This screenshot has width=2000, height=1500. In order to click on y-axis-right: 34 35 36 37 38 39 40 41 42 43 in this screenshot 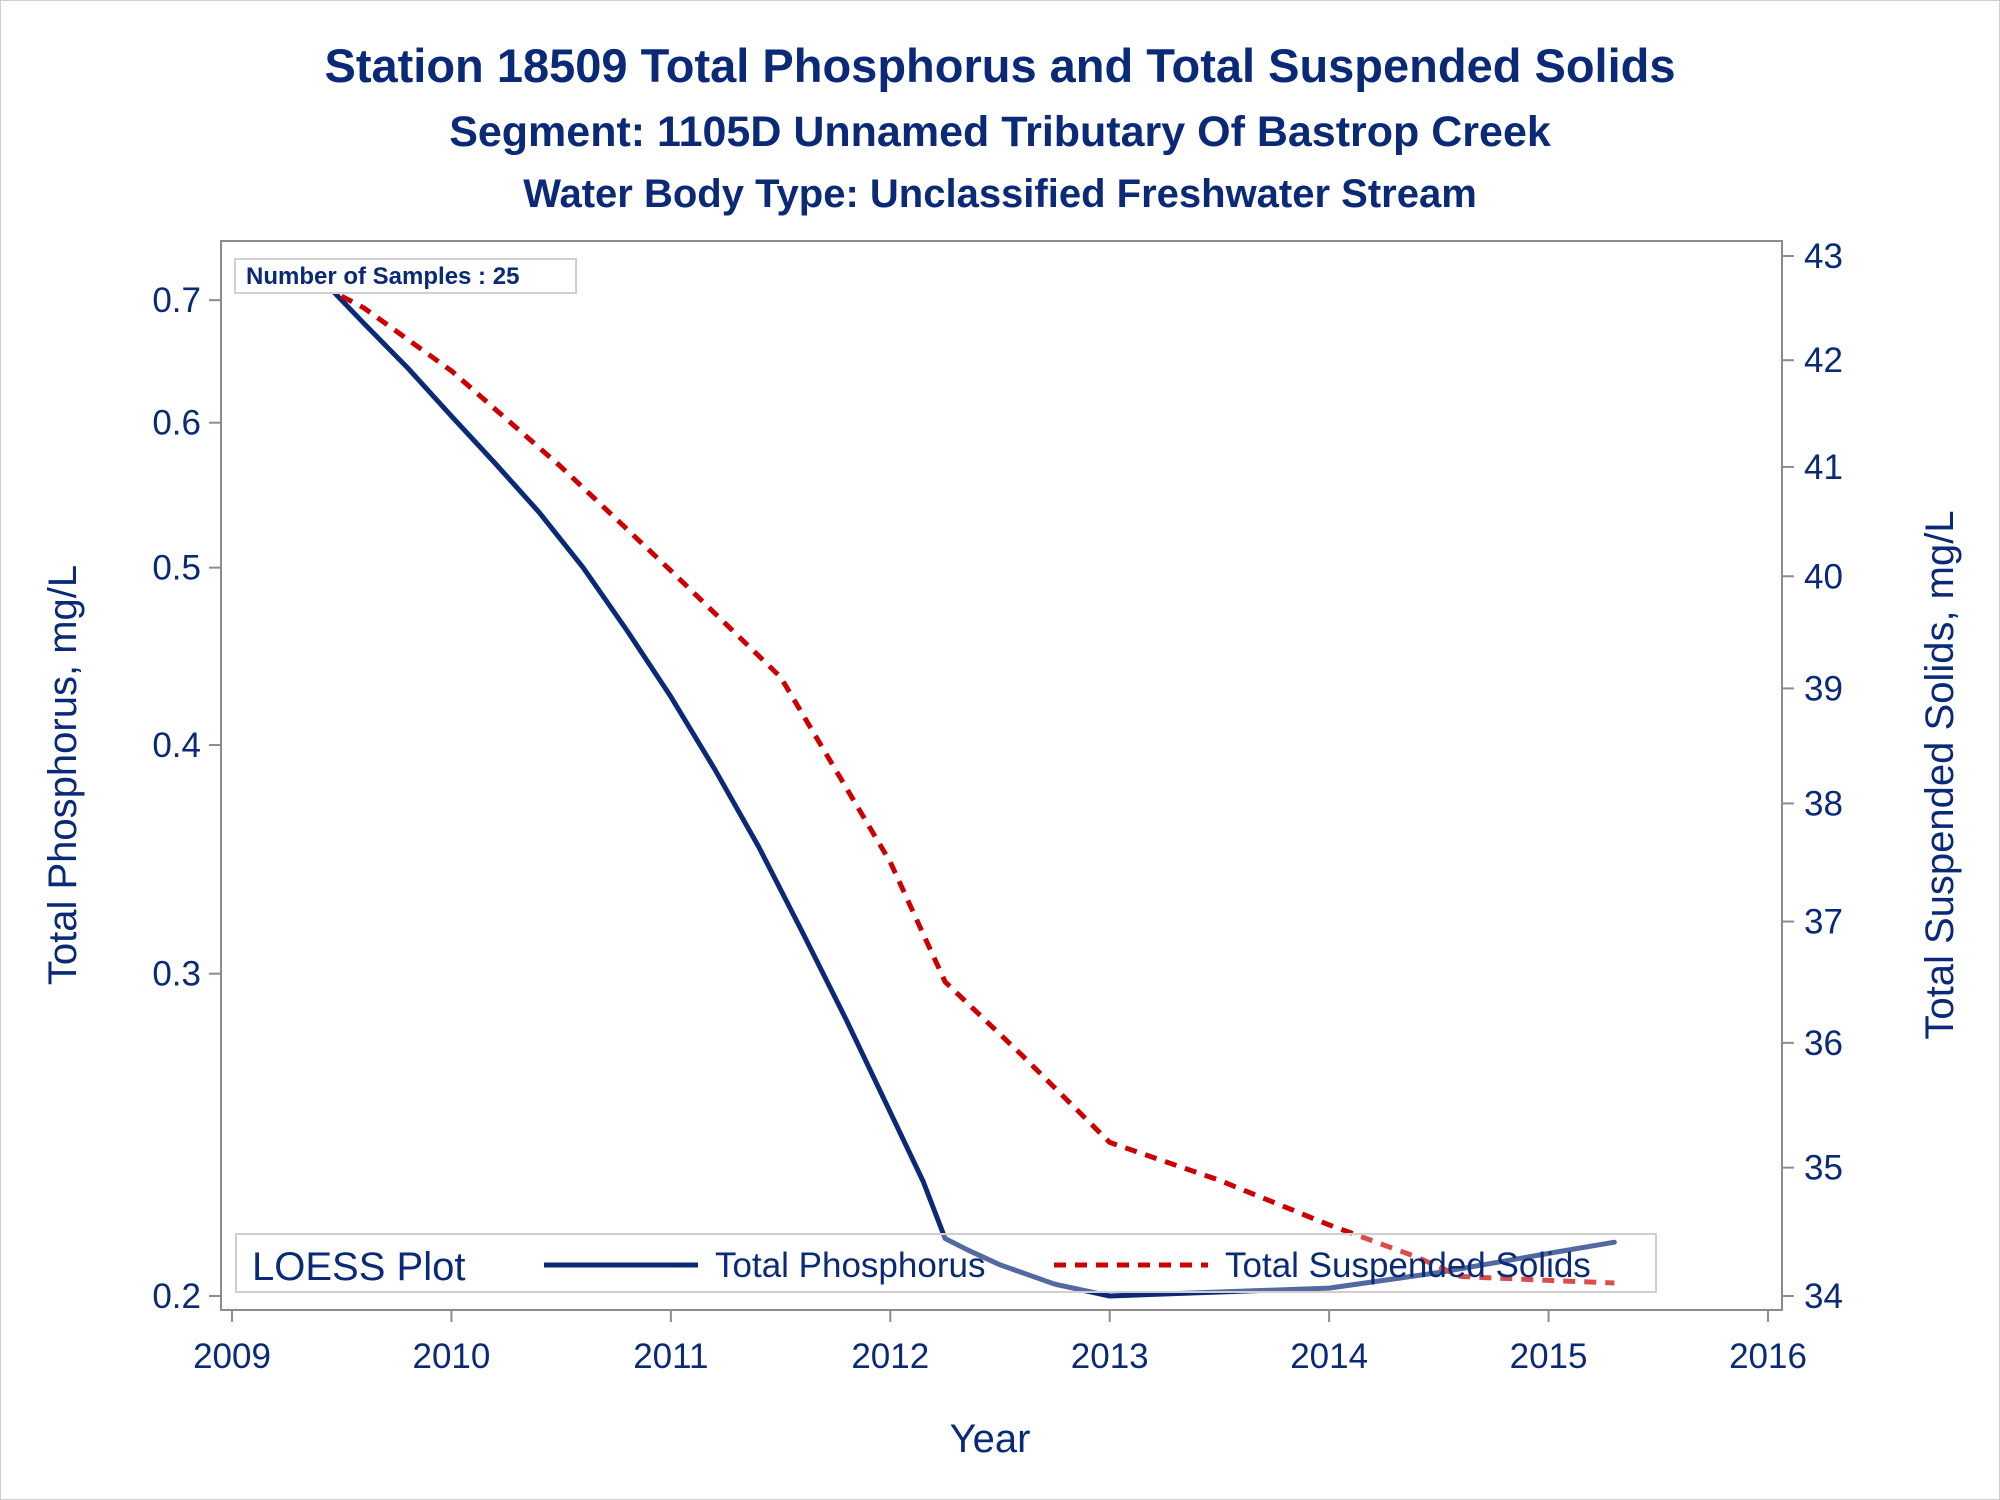, I will do `click(1812, 776)`.